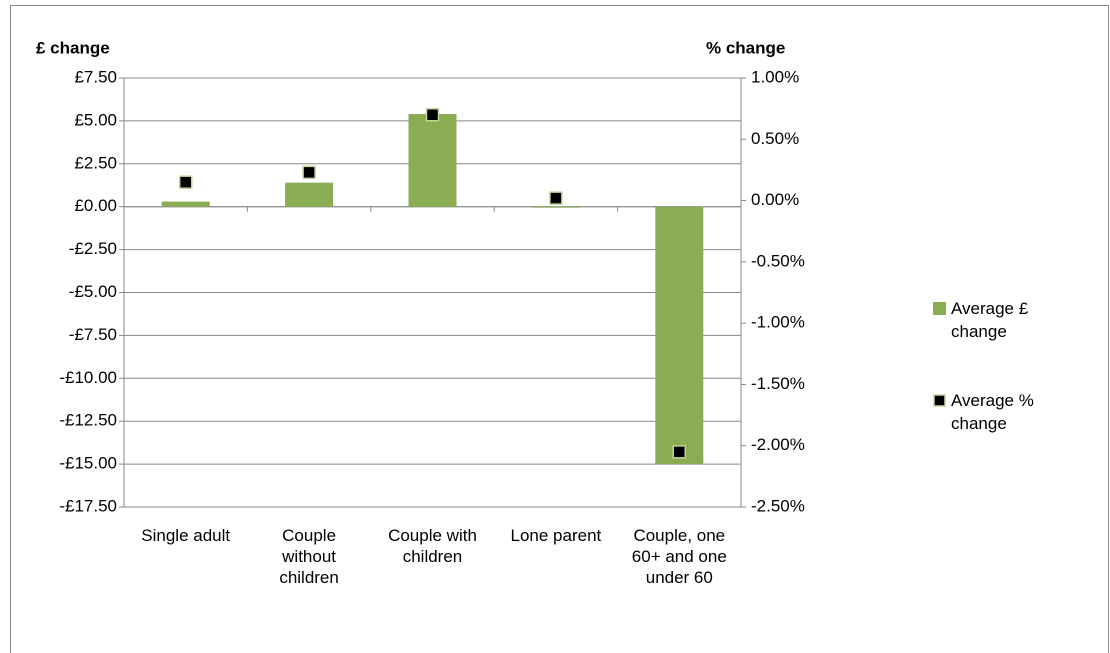 This screenshot has height=653, width=1110. What do you see at coordinates (88, 505) in the screenshot?
I see `y-tick-label: -£17.50` at bounding box center [88, 505].